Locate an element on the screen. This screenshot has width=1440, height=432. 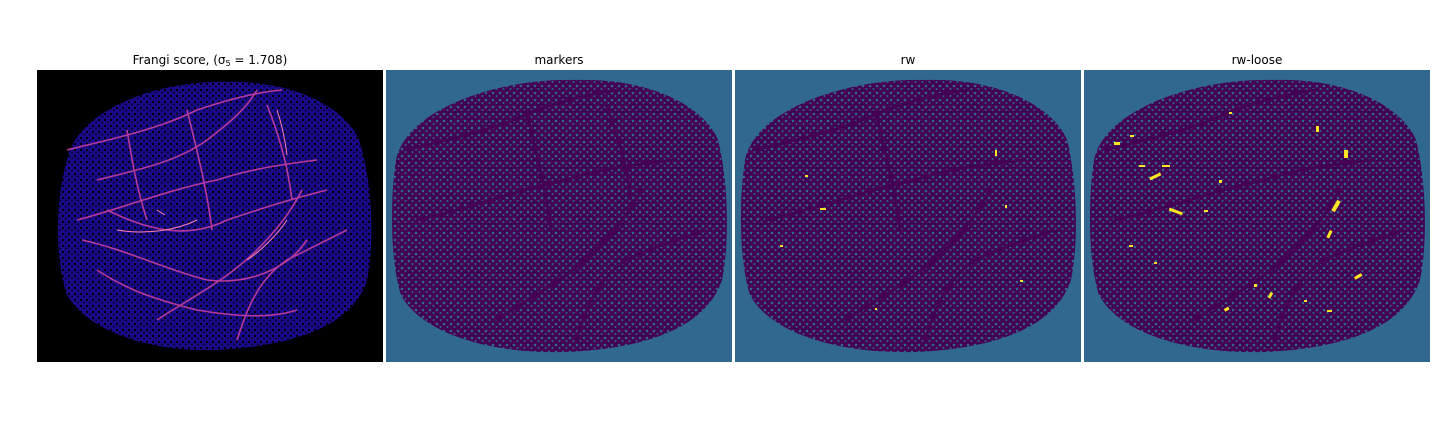
frangi-bright-vessels is located at coordinates (202, 185).